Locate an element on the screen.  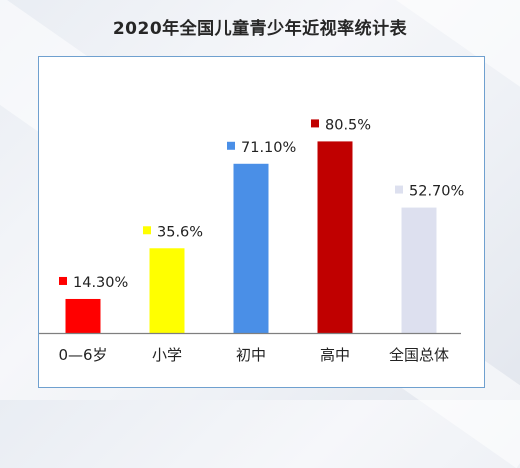
category-label-1: 小学 is located at coordinates (167, 355).